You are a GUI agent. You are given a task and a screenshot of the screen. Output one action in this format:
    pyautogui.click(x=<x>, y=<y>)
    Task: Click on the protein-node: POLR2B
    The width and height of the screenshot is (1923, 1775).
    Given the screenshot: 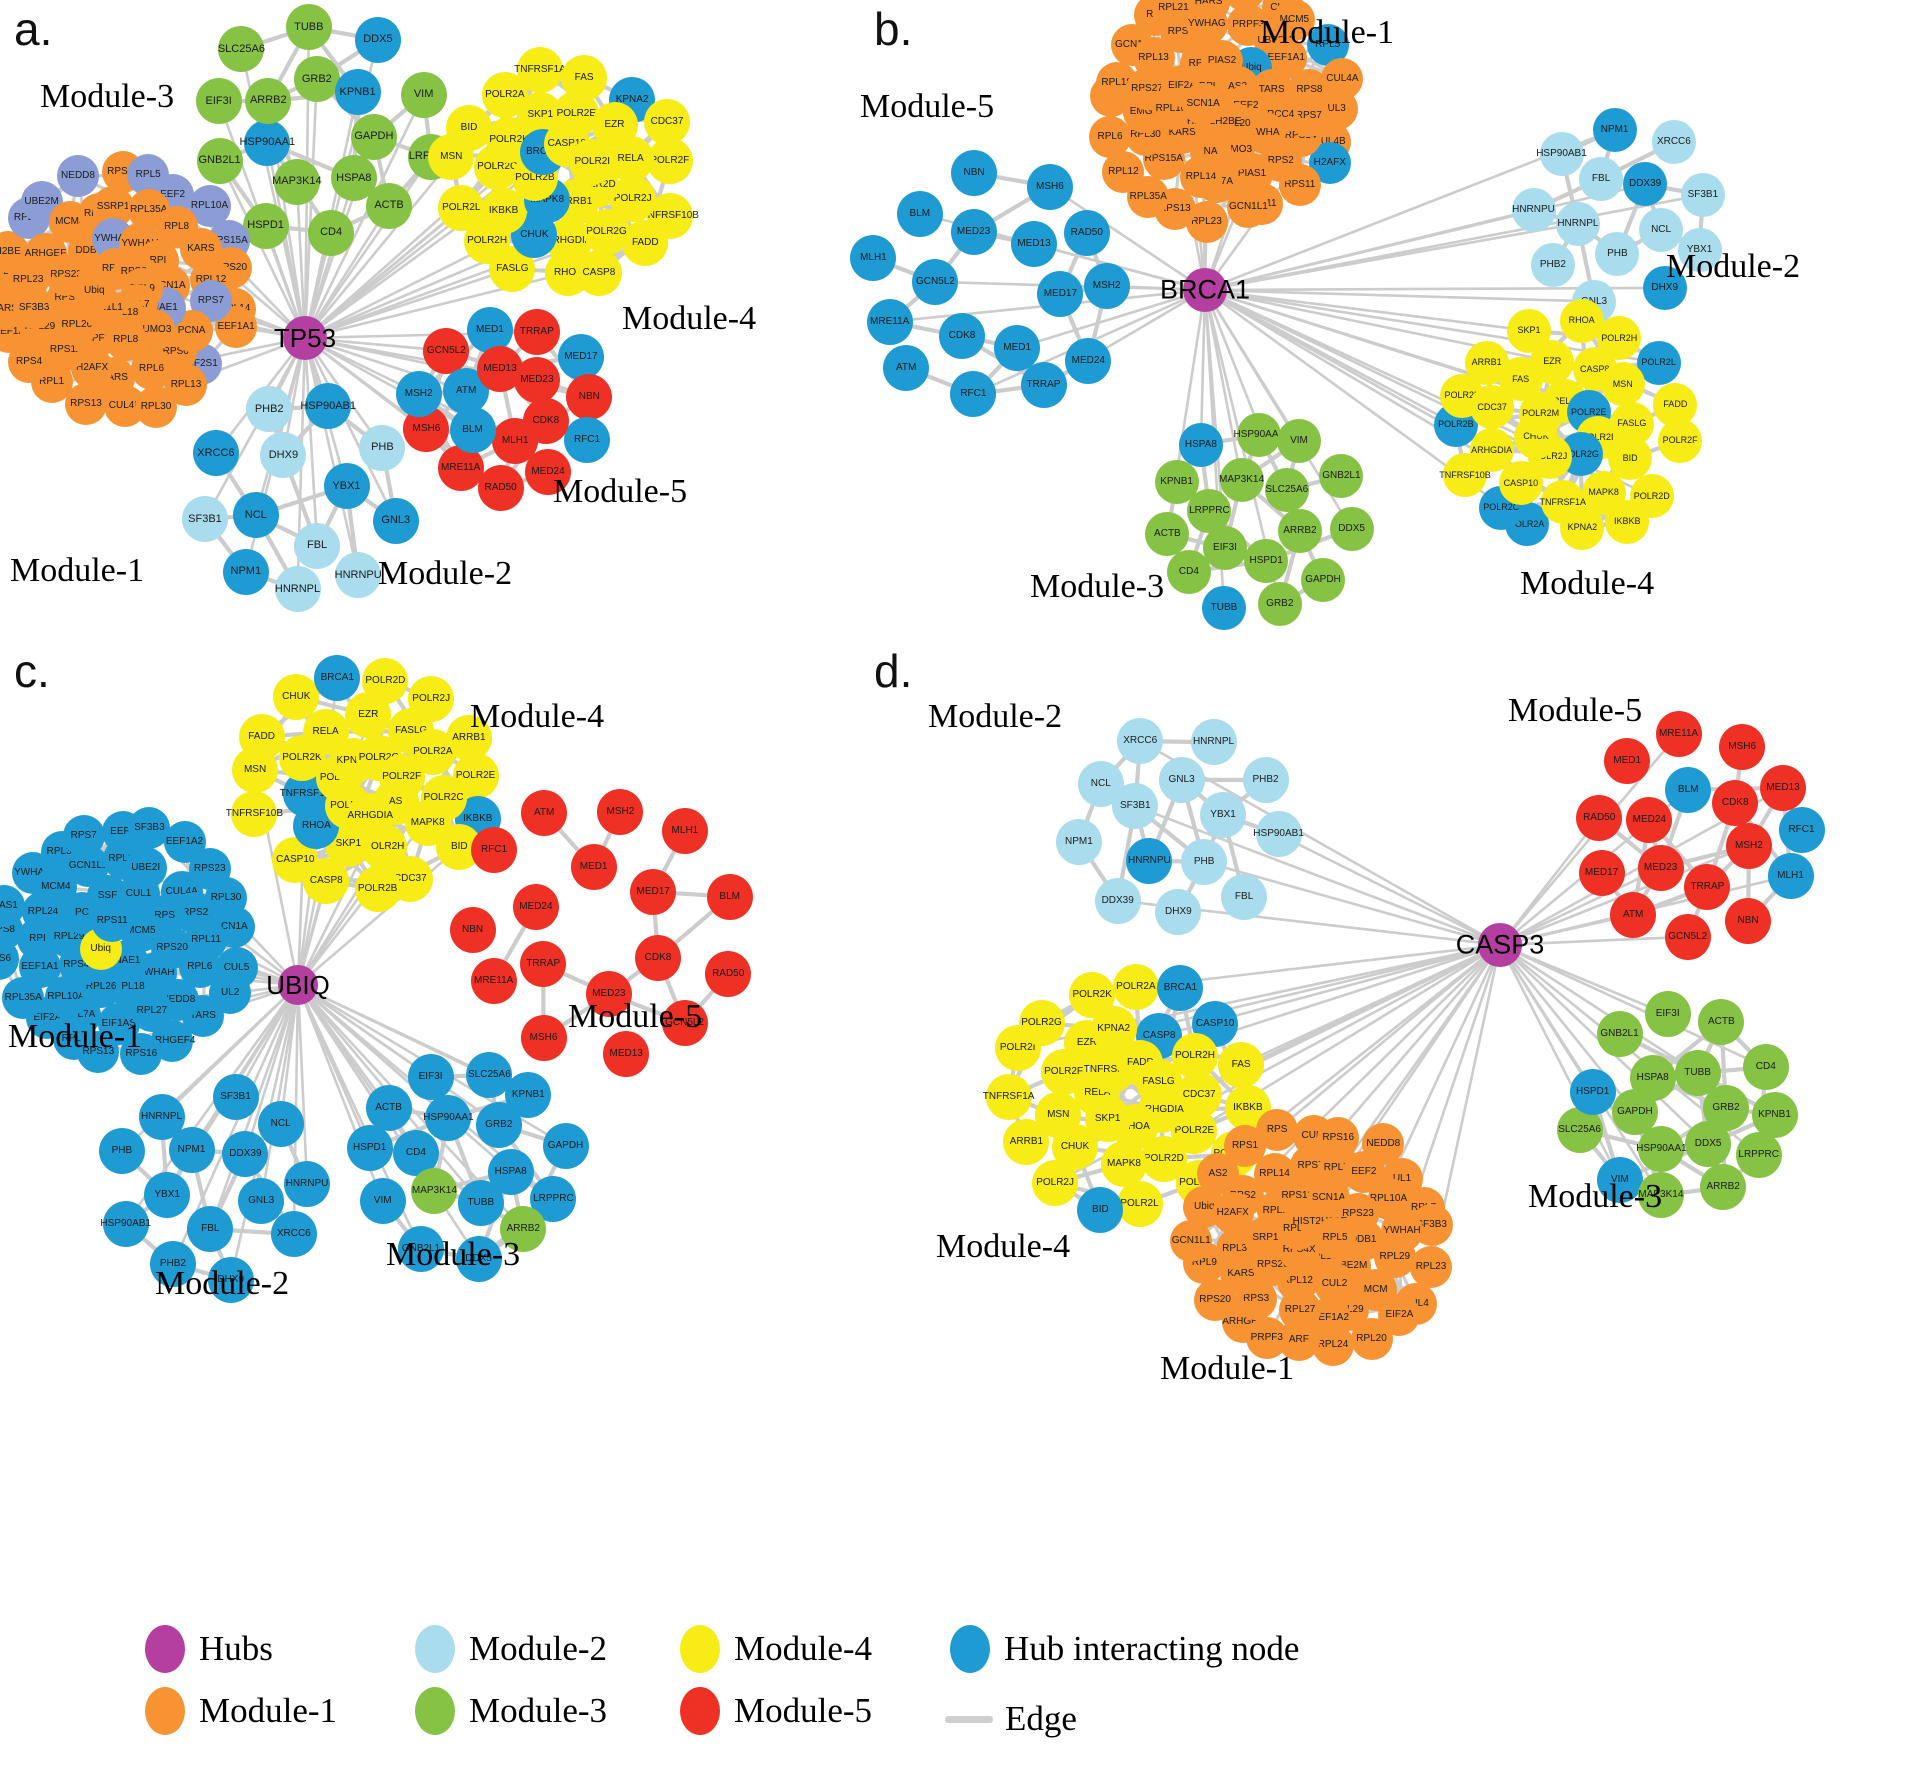 What is the action you would take?
    pyautogui.click(x=377, y=889)
    